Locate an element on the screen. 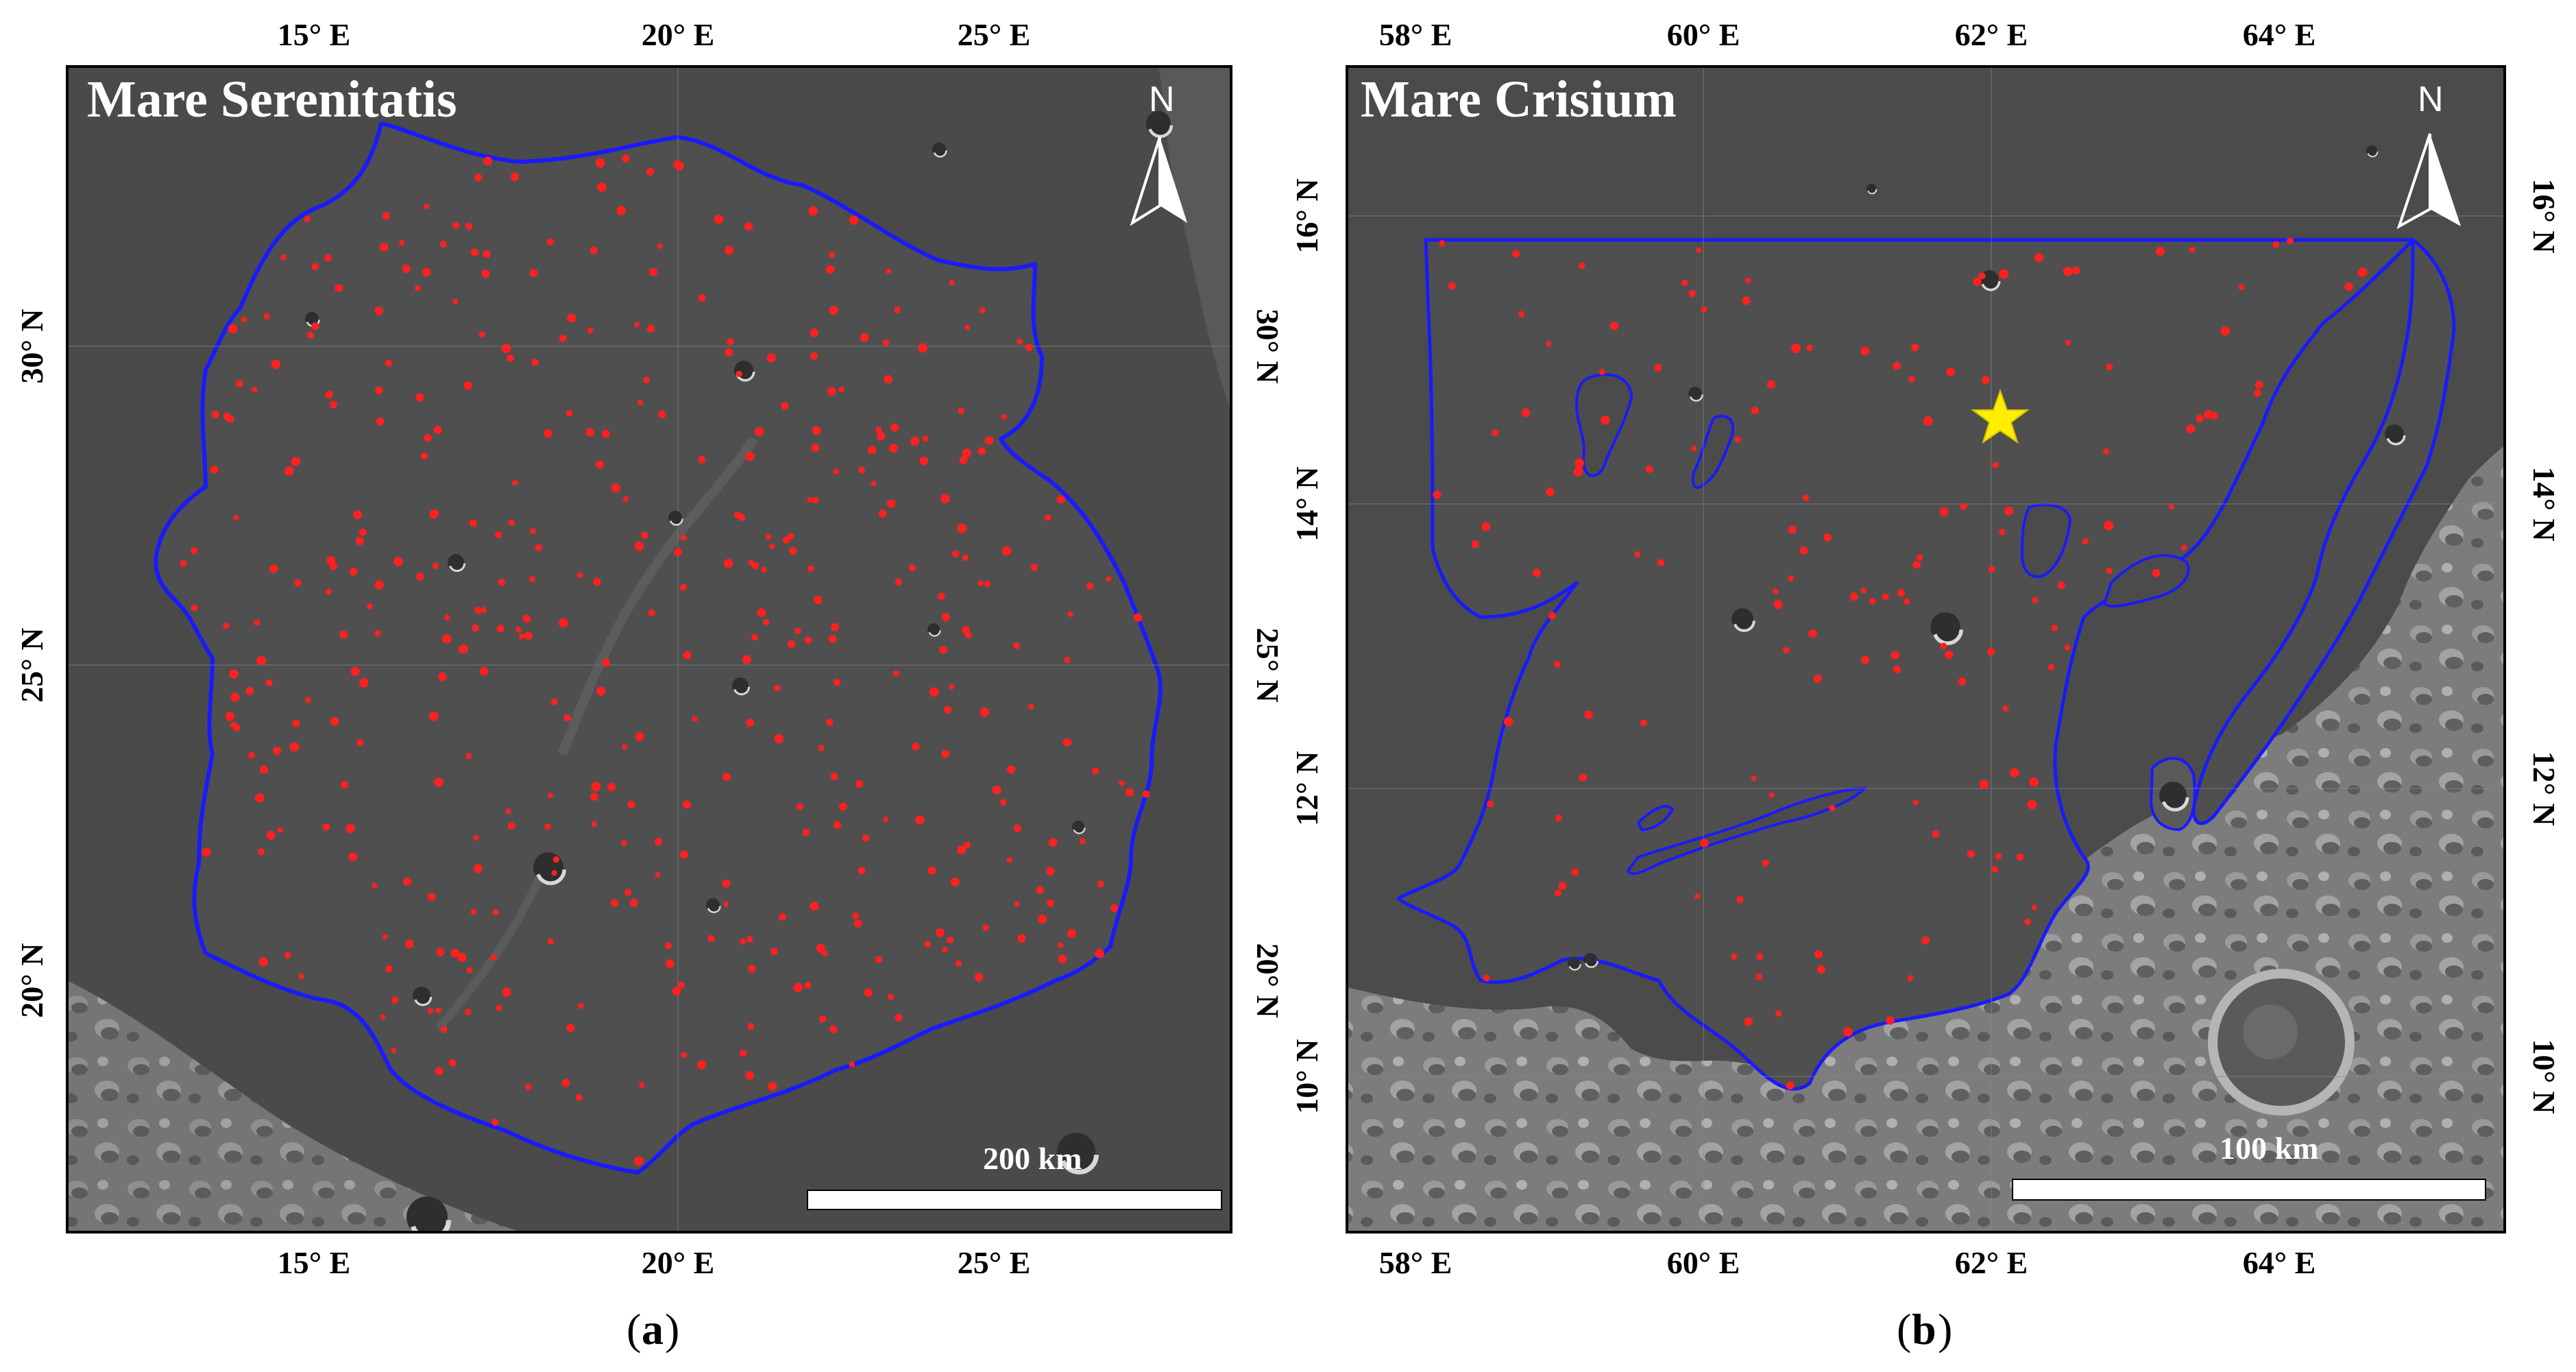 The image size is (2576, 1372). kipuka-island is located at coordinates (1713, 451).